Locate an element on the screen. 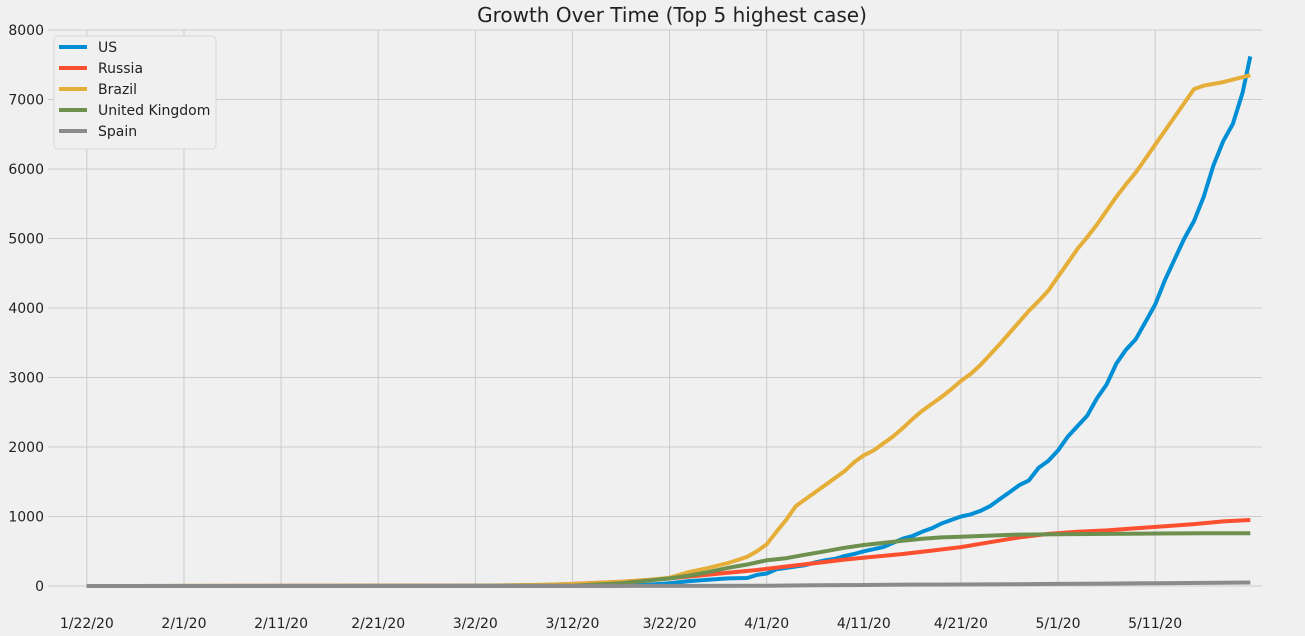  legend-label: Russia is located at coordinates (120, 69).